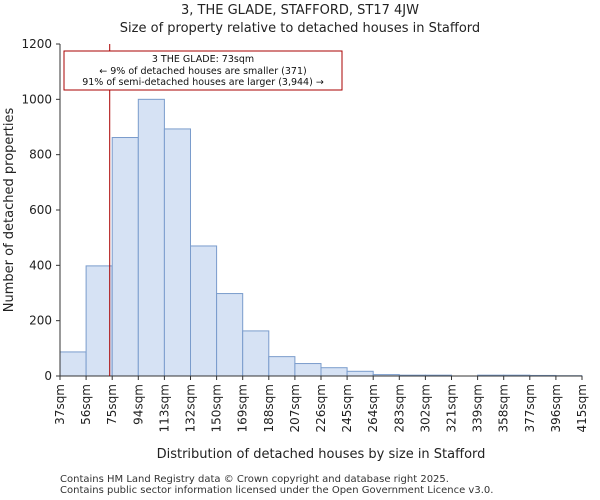 The height and width of the screenshot is (500, 600). Describe the element at coordinates (217, 408) in the screenshot. I see `x-tick-label: 150sqm` at that location.